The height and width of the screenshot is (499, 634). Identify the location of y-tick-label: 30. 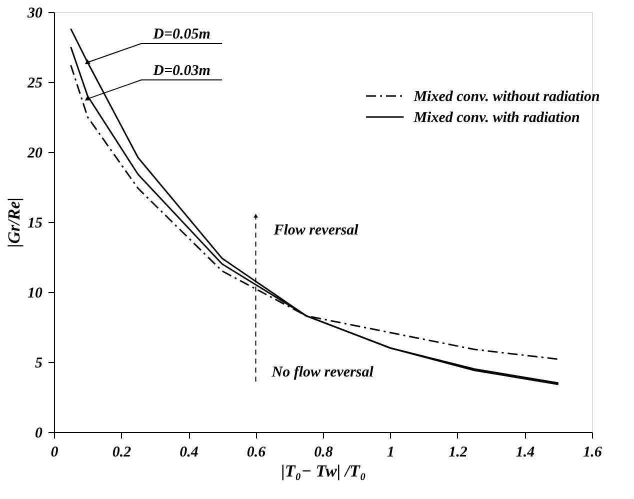
(34, 14).